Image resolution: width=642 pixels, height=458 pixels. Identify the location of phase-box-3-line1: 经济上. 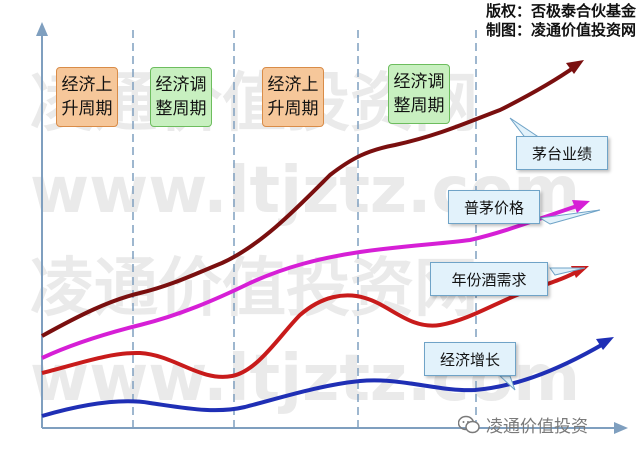
(293, 85).